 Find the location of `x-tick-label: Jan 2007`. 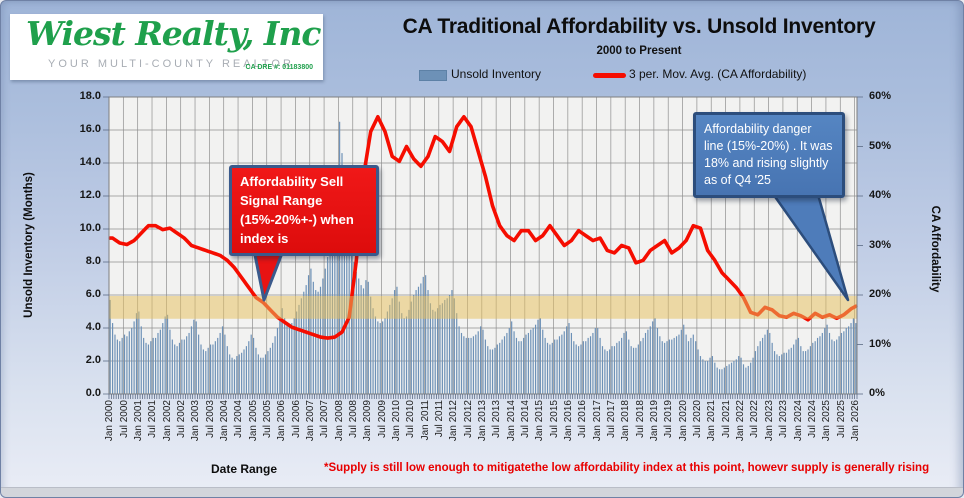

x-tick-label: Jan 2007 is located at coordinates (310, 421).